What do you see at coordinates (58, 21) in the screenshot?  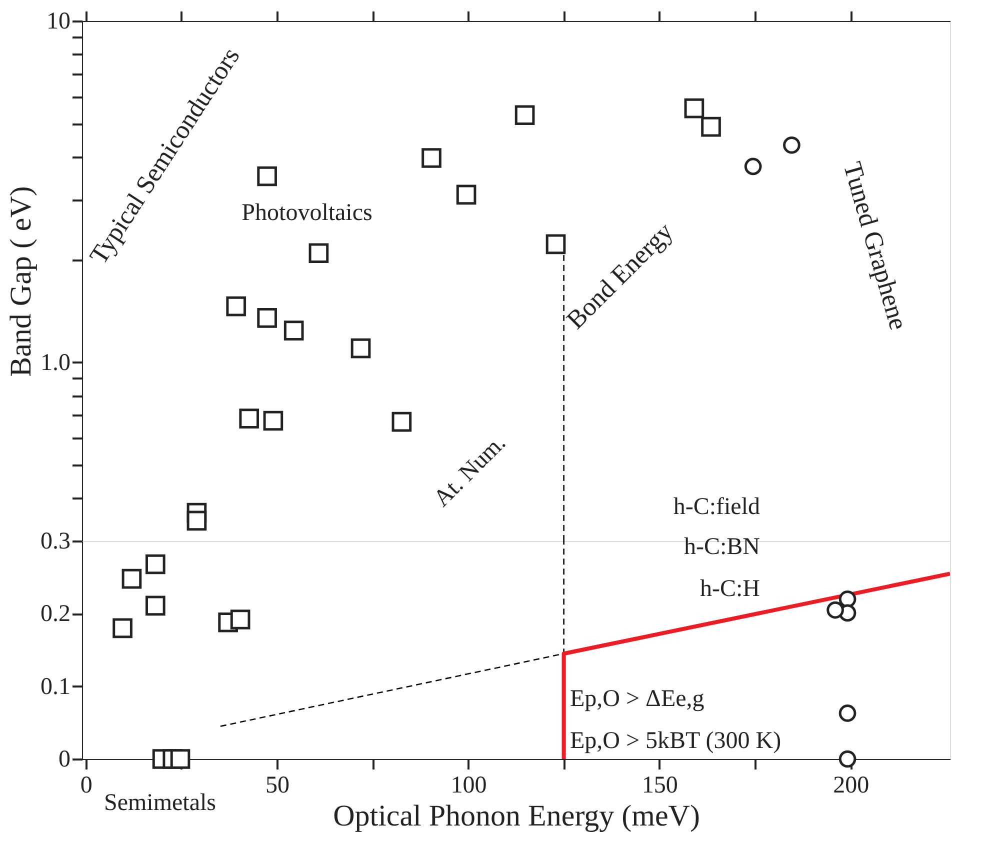 I see `y-tick-label: 10` at bounding box center [58, 21].